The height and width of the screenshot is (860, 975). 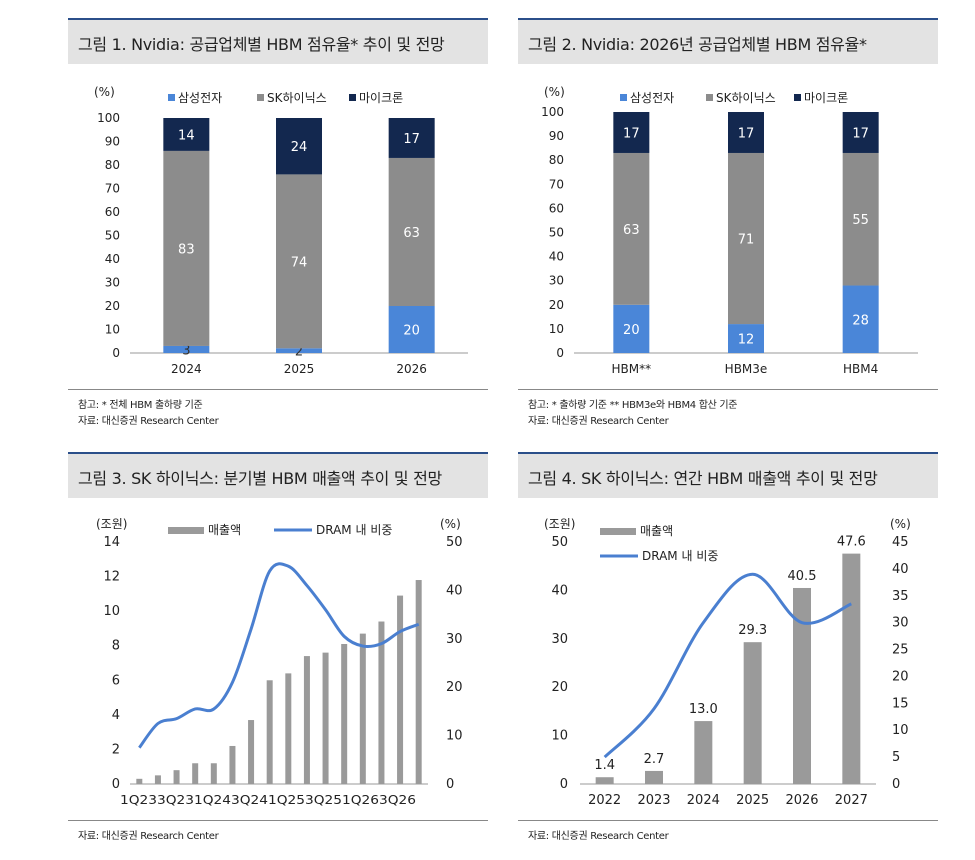 I want to click on y-tick-label: 20, so click(x=112, y=306).